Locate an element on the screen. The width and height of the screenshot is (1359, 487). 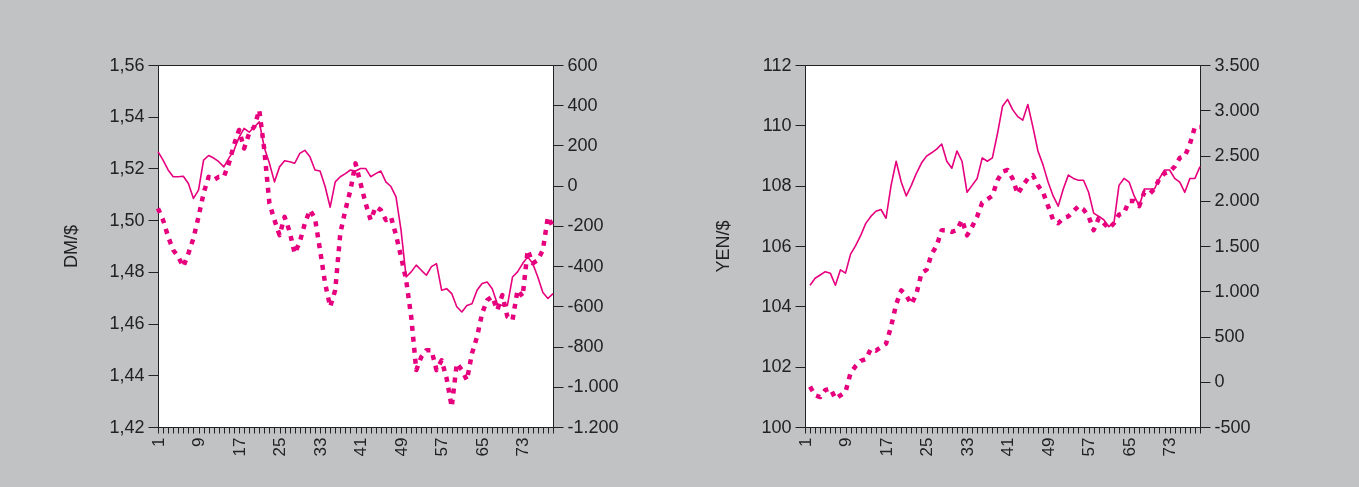
y-axis-title: DM/$ is located at coordinates (71, 246).